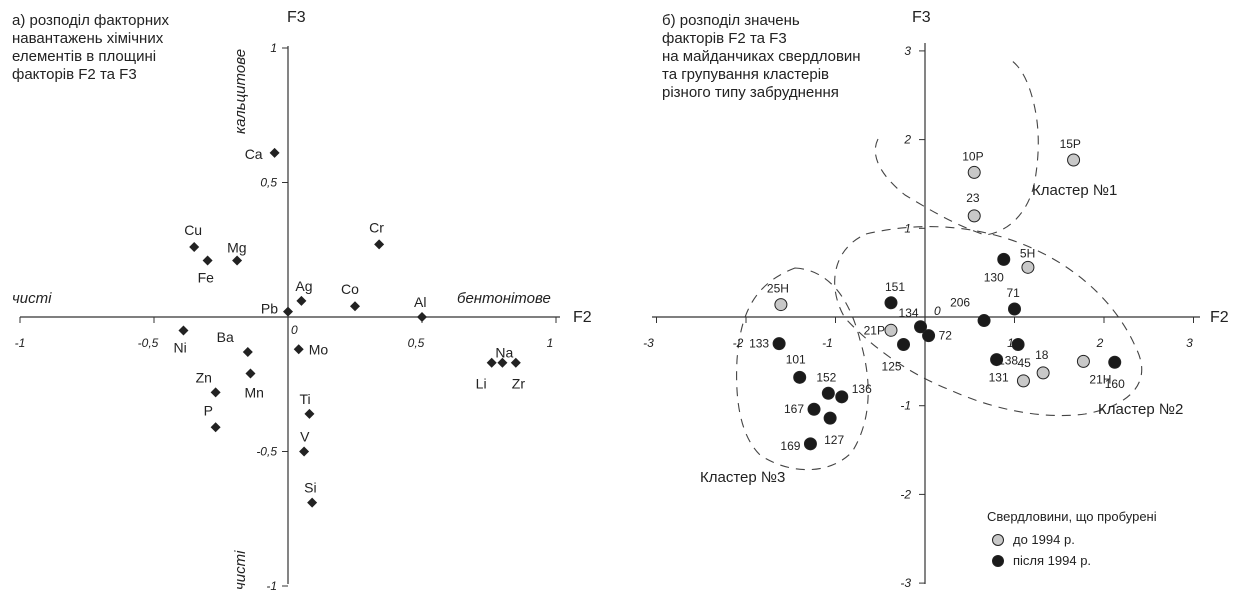 The width and height of the screenshot is (1243, 591). Describe the element at coordinates (582, 317) in the screenshot. I see `panel-a-x-axis-title: F2` at that location.